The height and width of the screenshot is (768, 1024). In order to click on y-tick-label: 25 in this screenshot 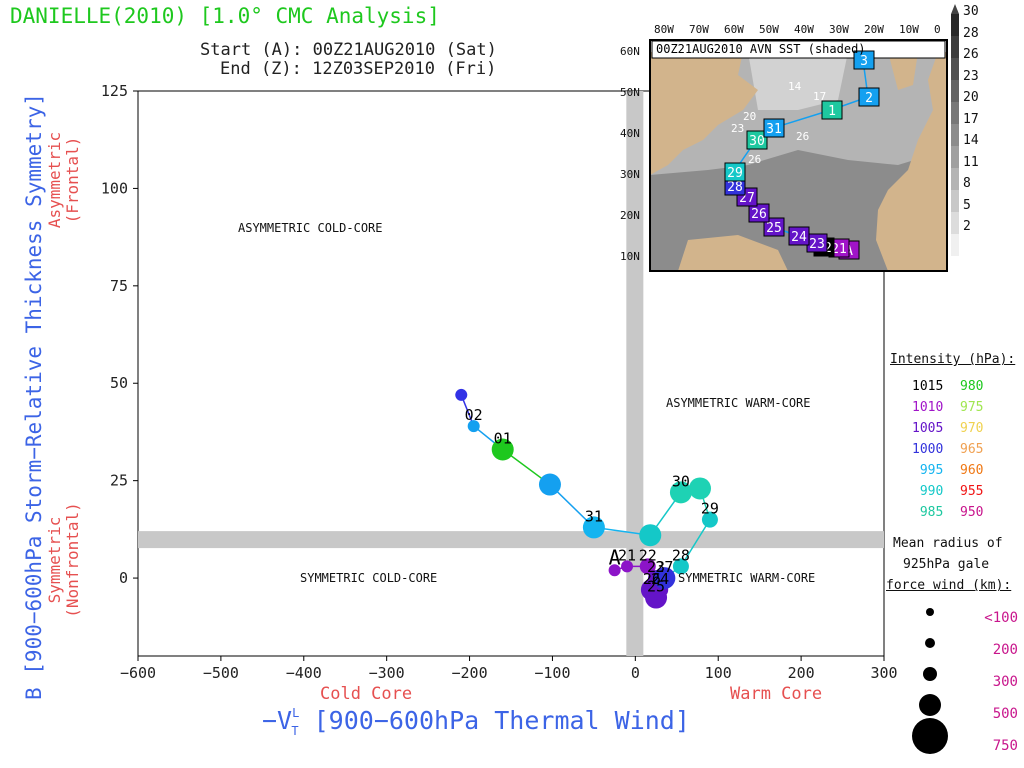, I will do `click(119, 481)`.